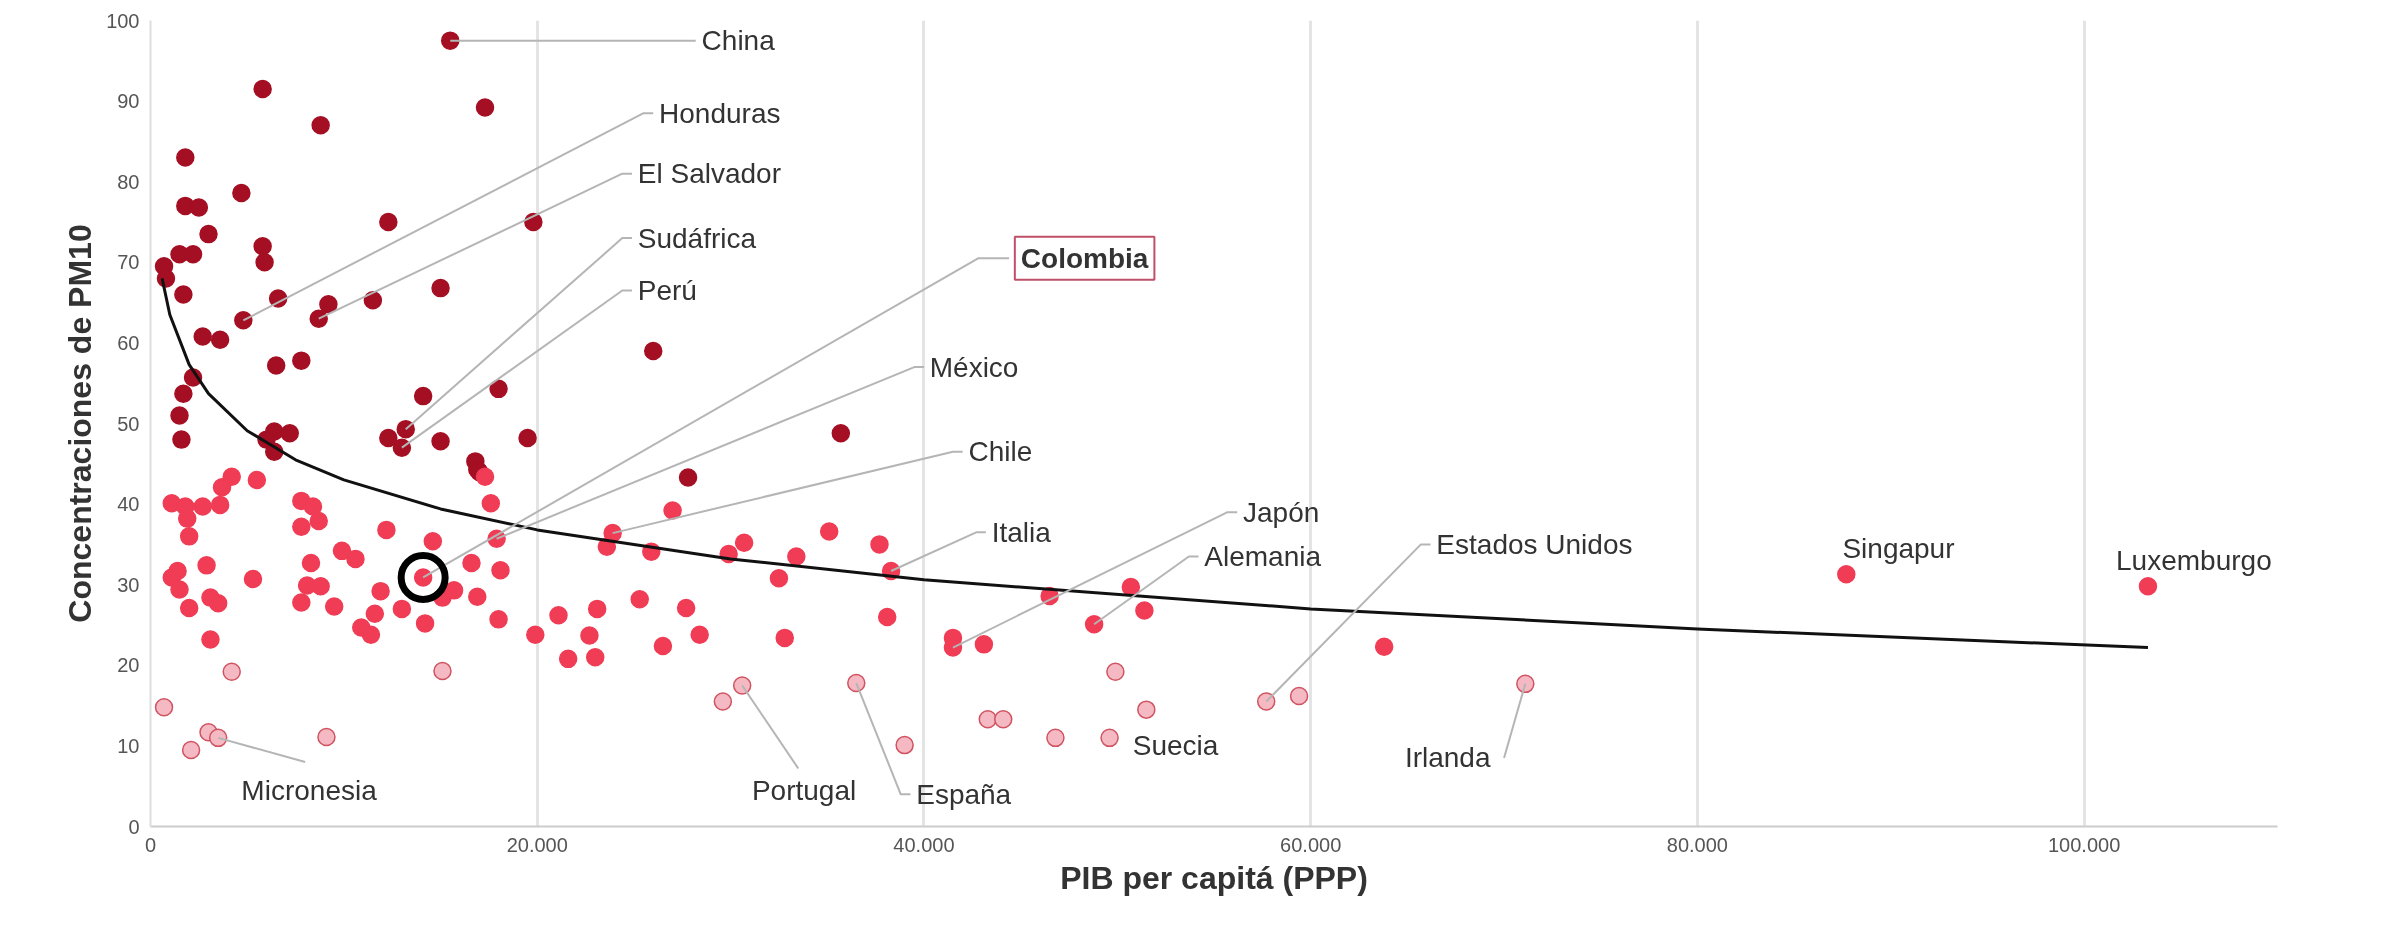 The image size is (2387, 936). Describe the element at coordinates (128, 504) in the screenshot. I see `y-tick-label: 40` at that location.